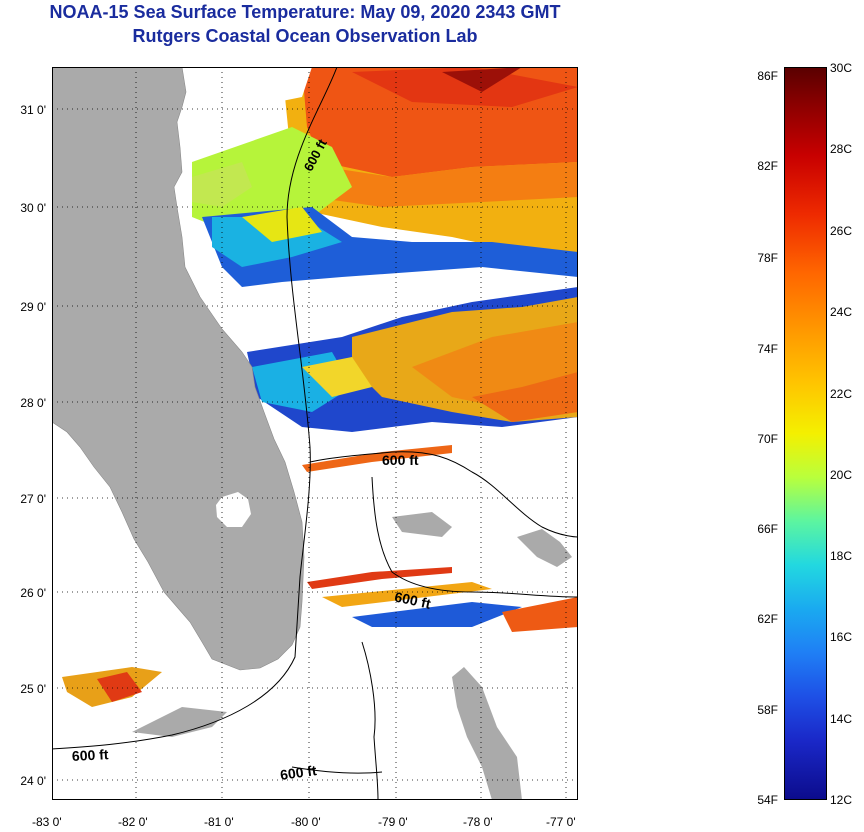  What do you see at coordinates (841, 475) in the screenshot?
I see `colorbar-c-20: 20C` at bounding box center [841, 475].